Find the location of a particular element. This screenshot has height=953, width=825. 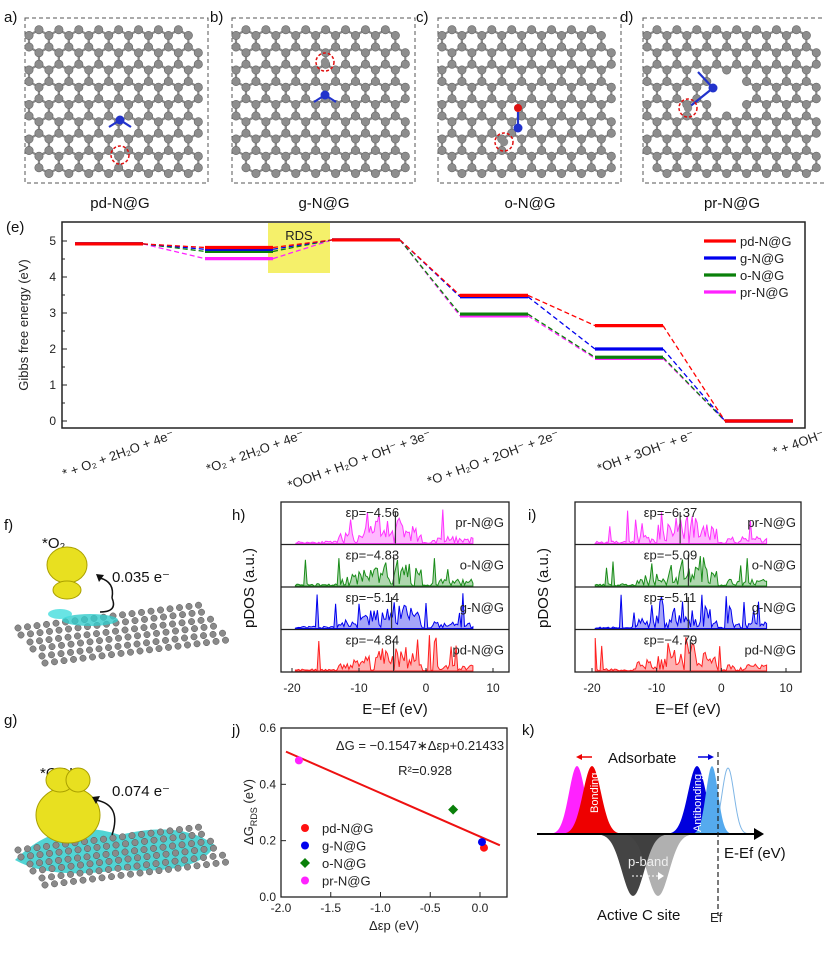

p-band-center-label: εp=−5.11 is located at coordinates (670, 597).